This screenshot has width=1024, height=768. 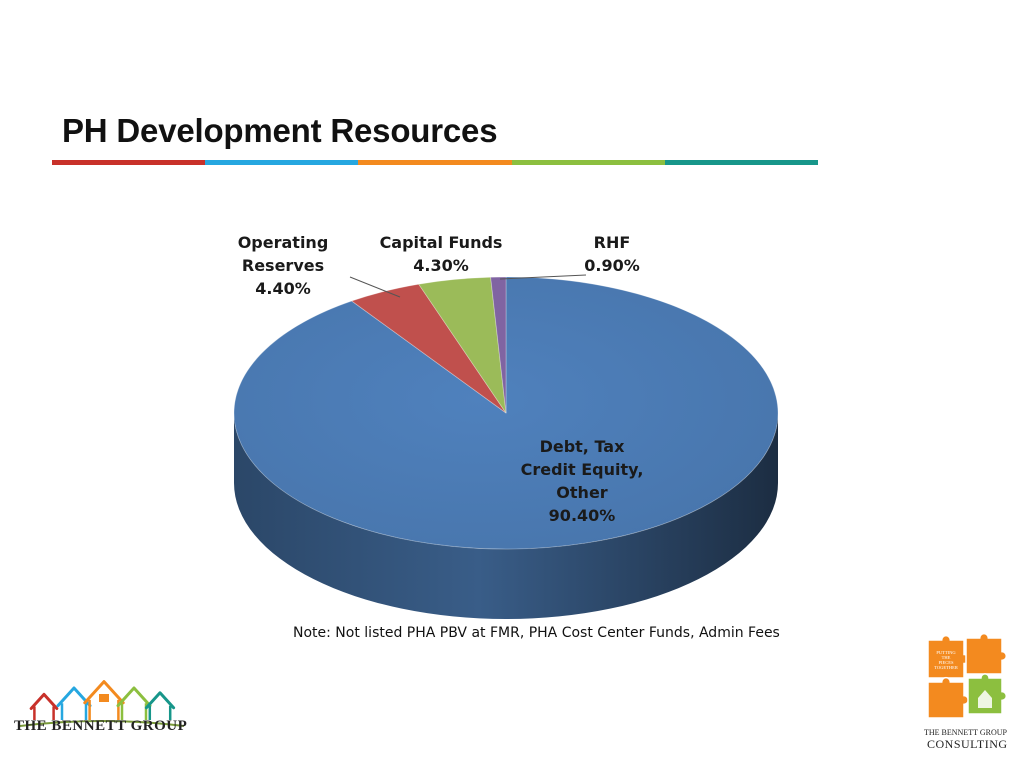 I want to click on slide-title: PH Development Resources, so click(x=280, y=130).